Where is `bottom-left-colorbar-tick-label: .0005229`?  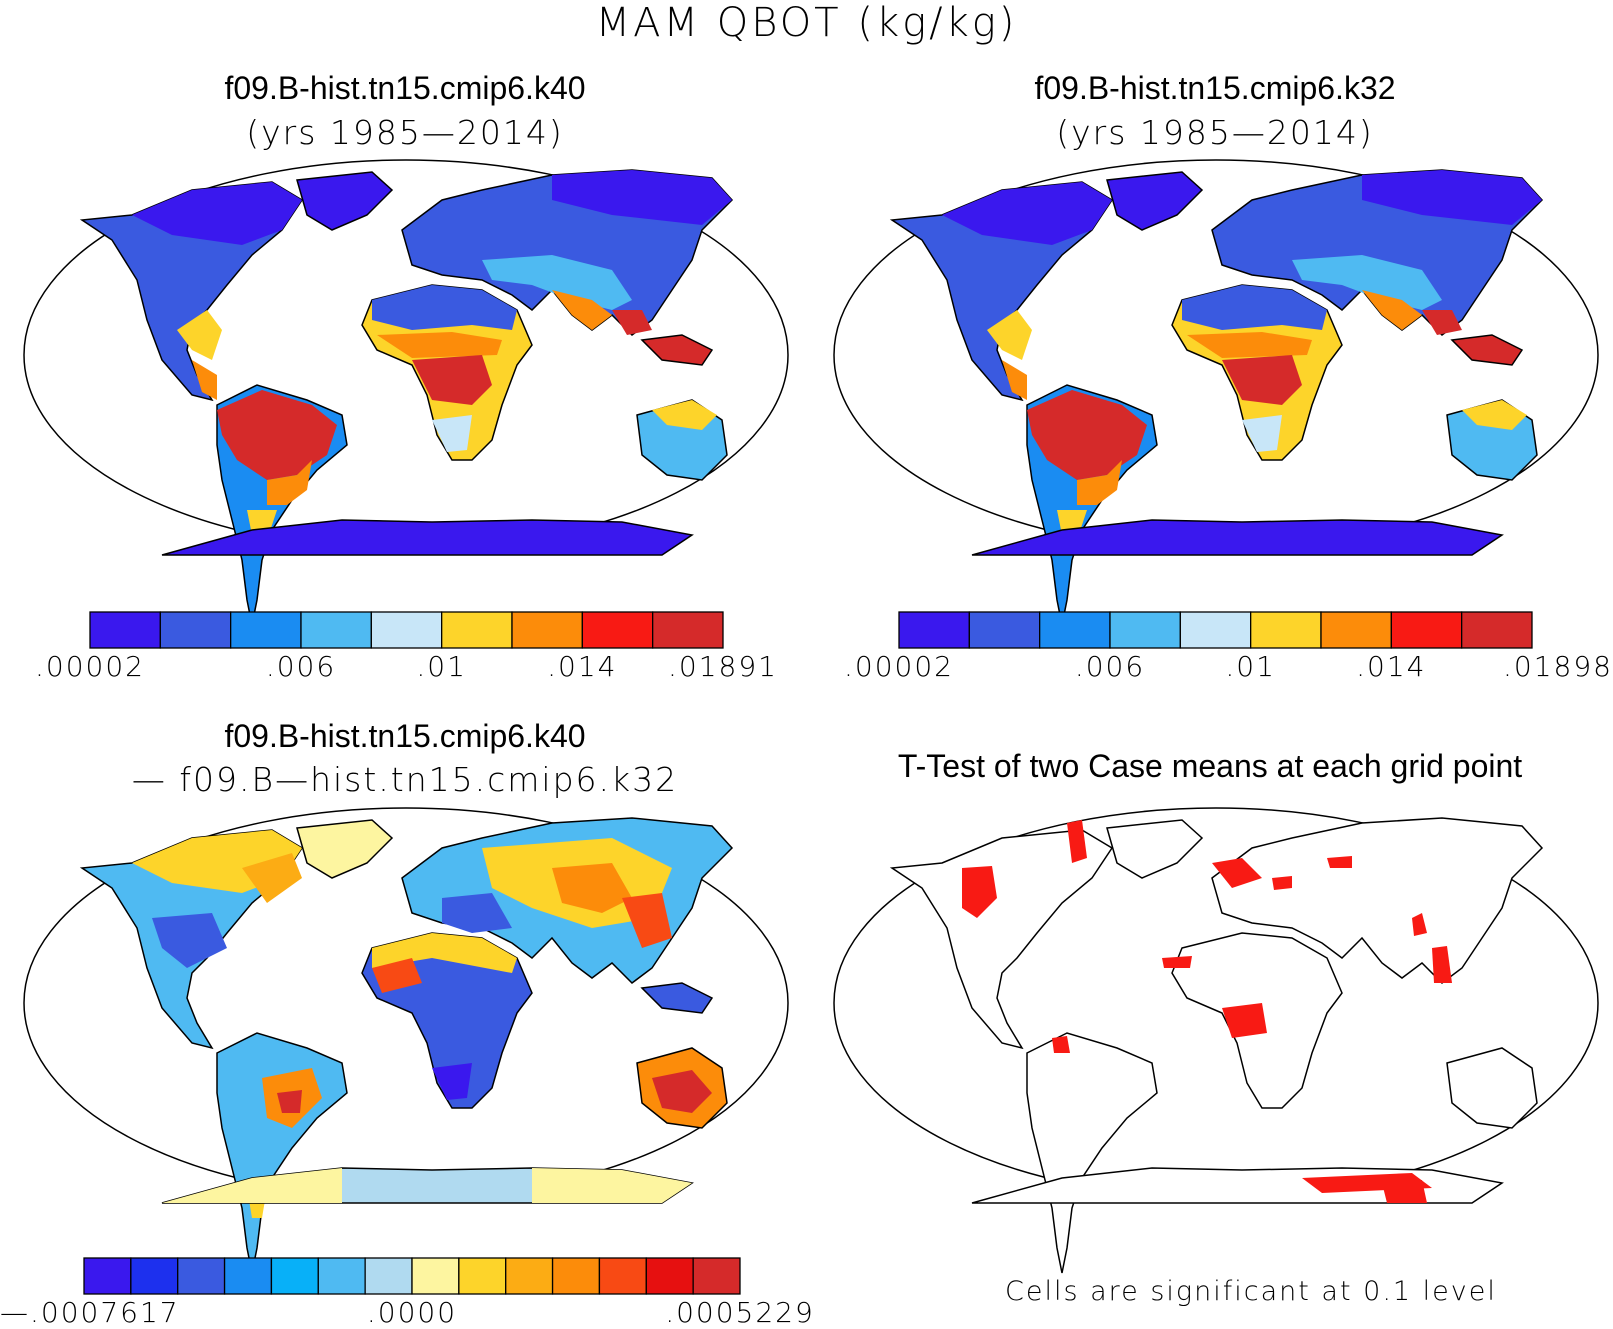
bottom-left-colorbar-tick-label: .0005229 is located at coordinates (740, 1312).